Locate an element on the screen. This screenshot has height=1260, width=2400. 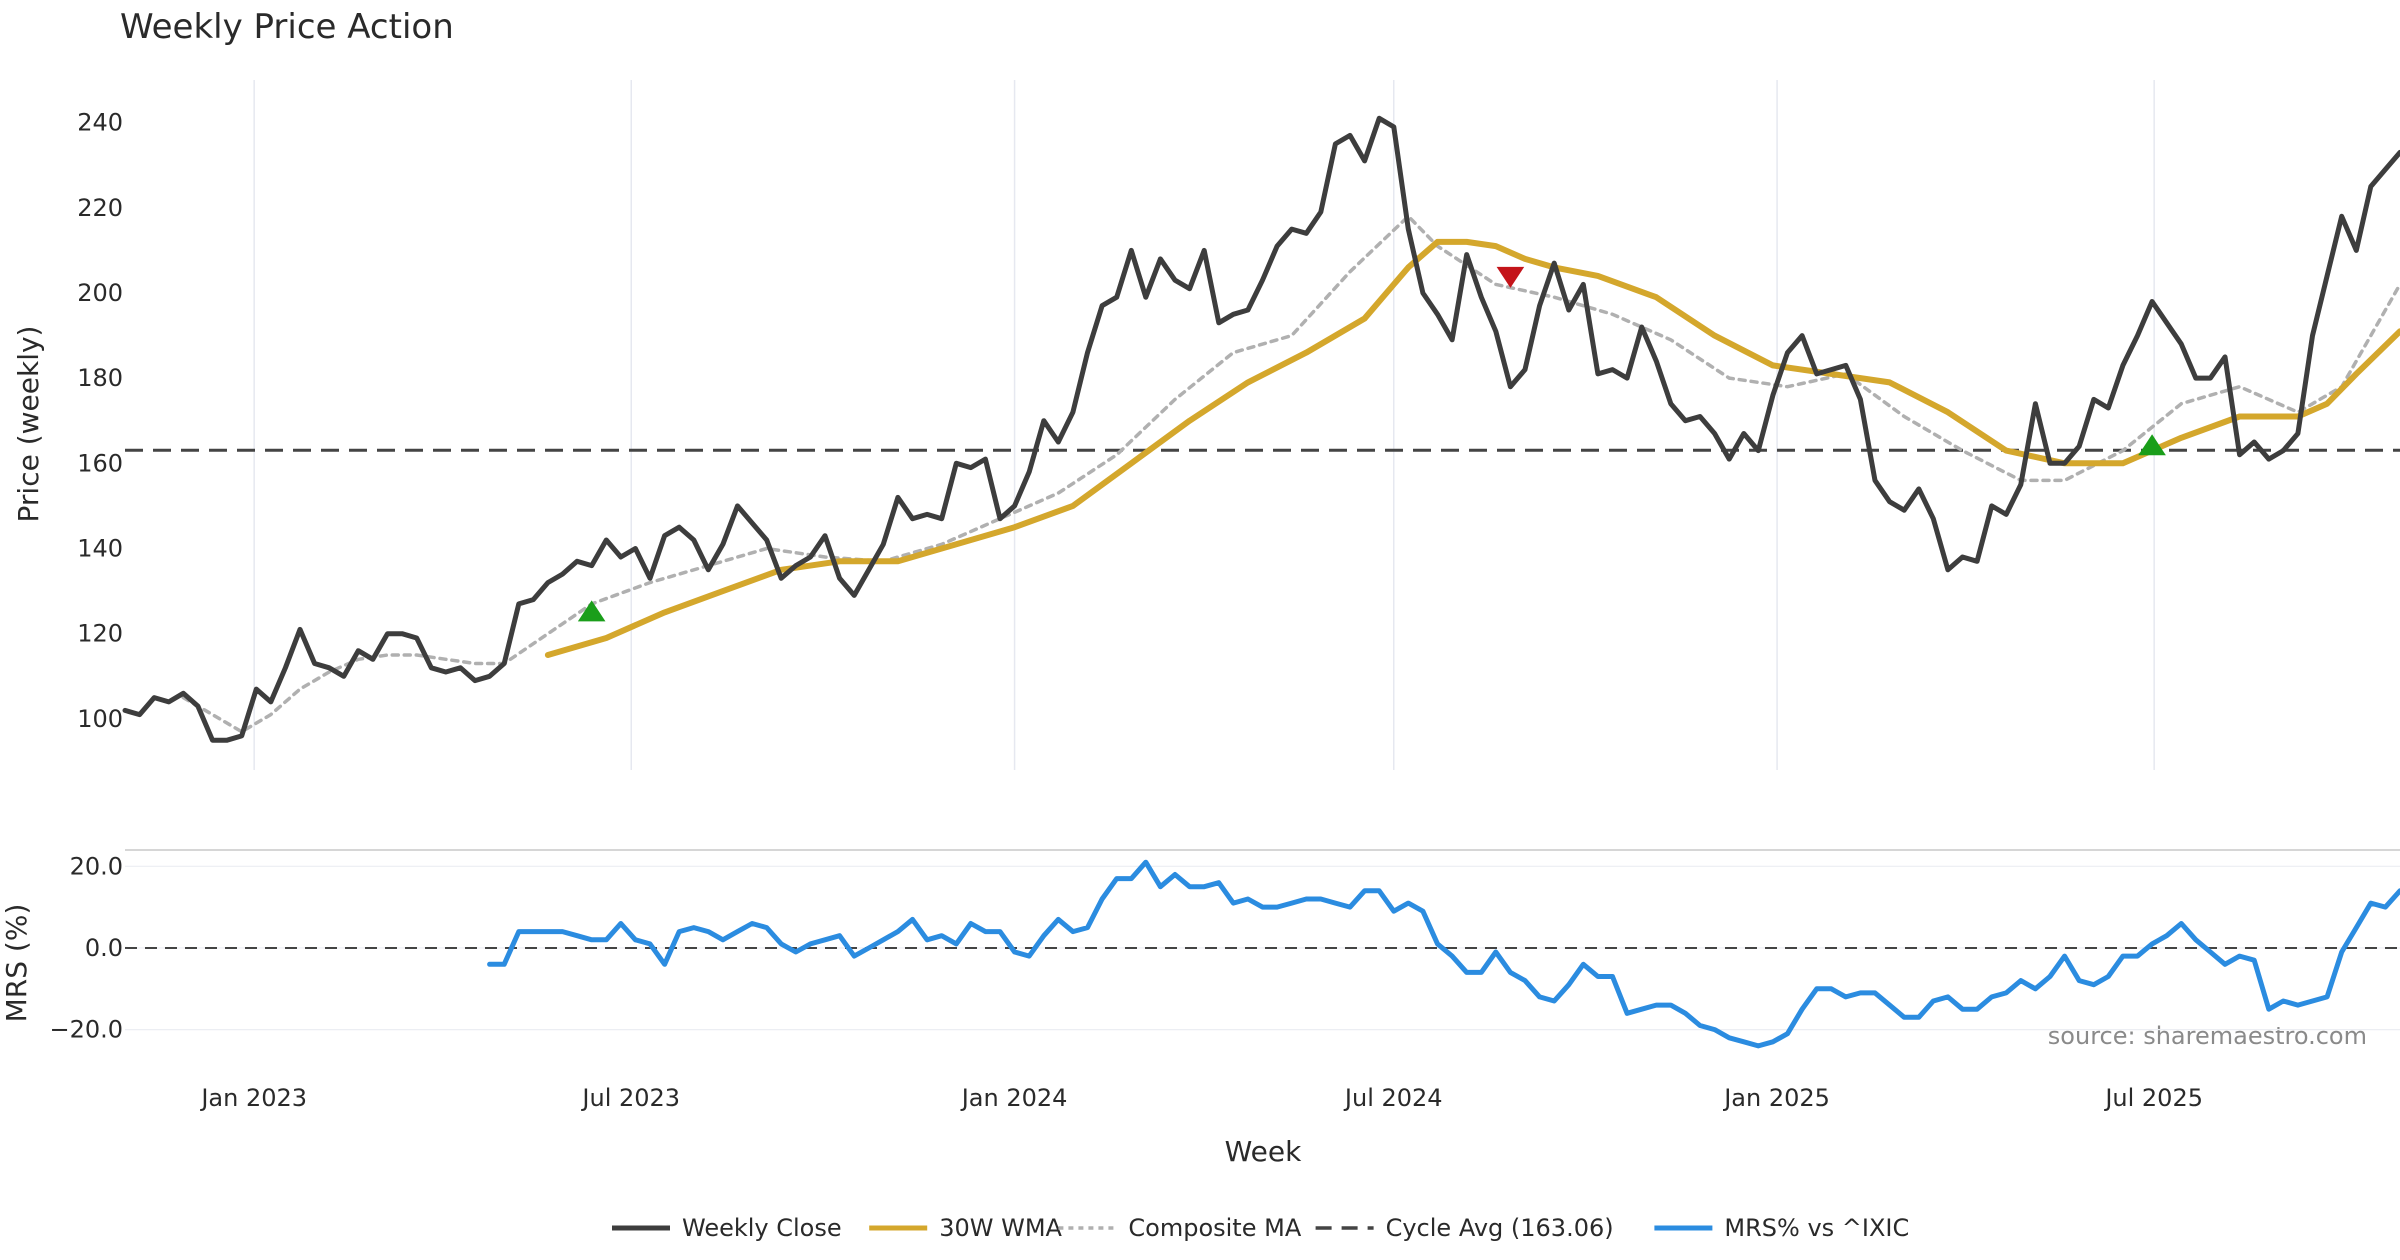
sell-signal-marker is located at coordinates (1510, 277).